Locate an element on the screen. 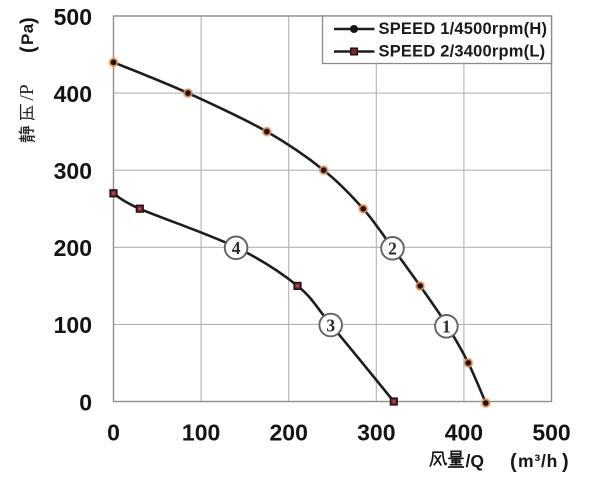 The image size is (600, 492). svg-text: m³/h is located at coordinates (538, 461).